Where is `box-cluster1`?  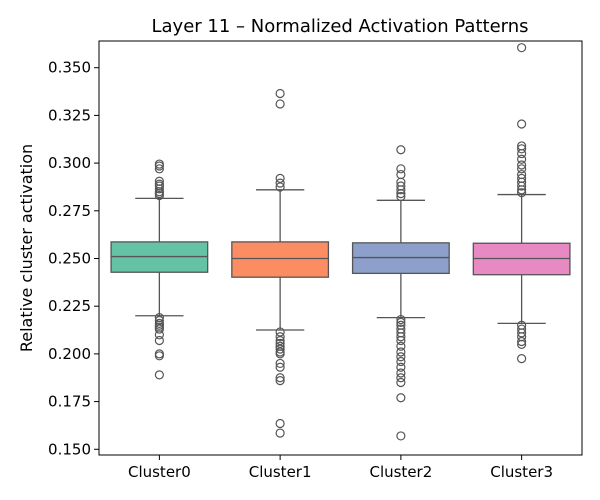
box-cluster1 is located at coordinates (280, 259).